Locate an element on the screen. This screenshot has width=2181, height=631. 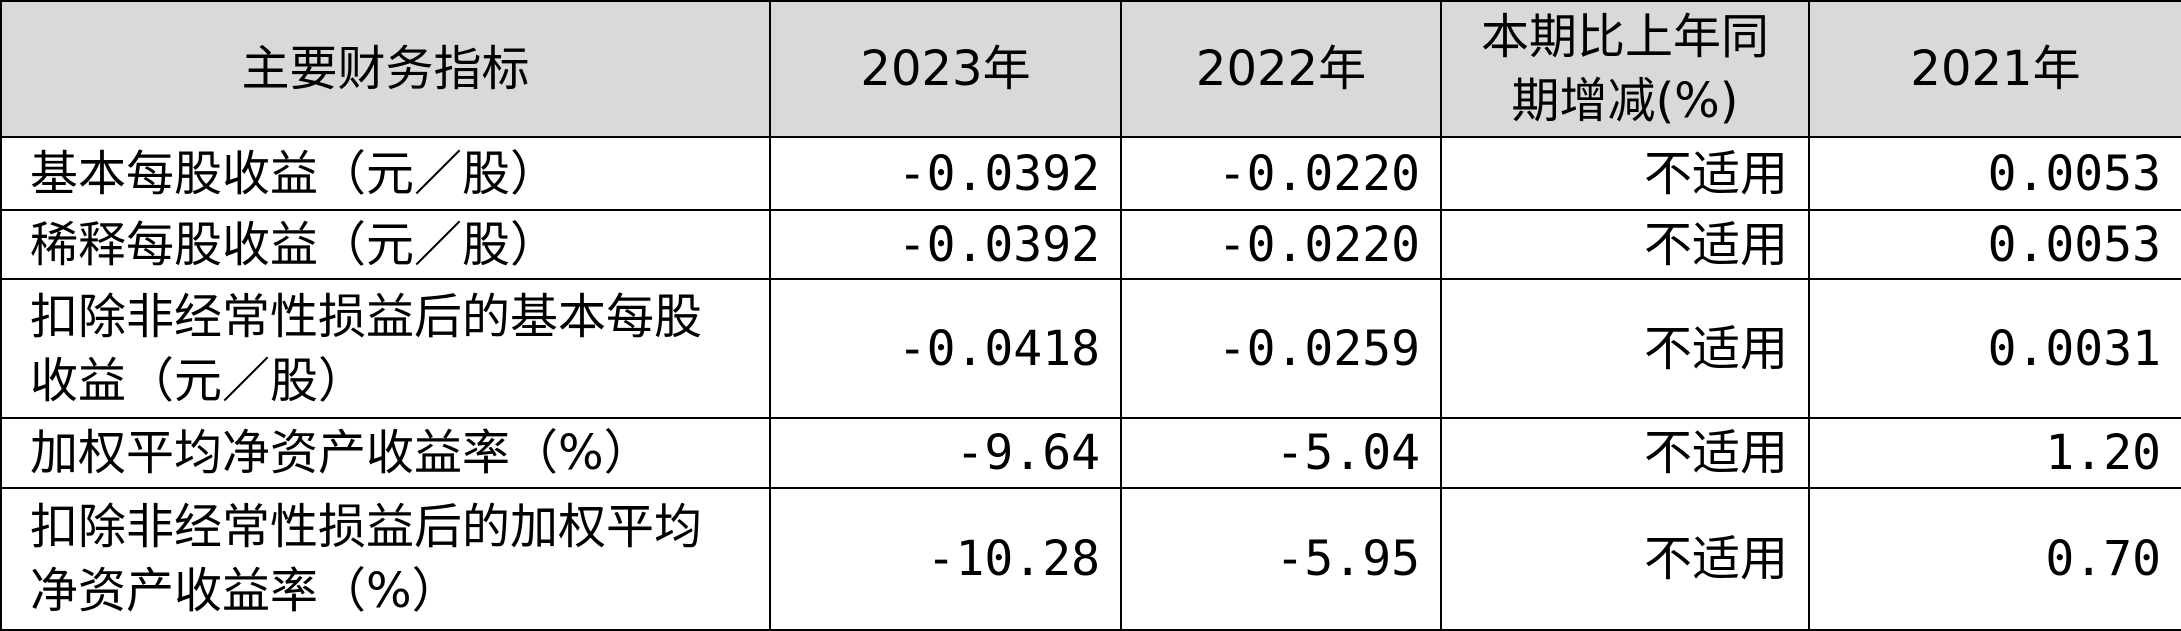
header-cell: 2022年 is located at coordinates (1281, 69).